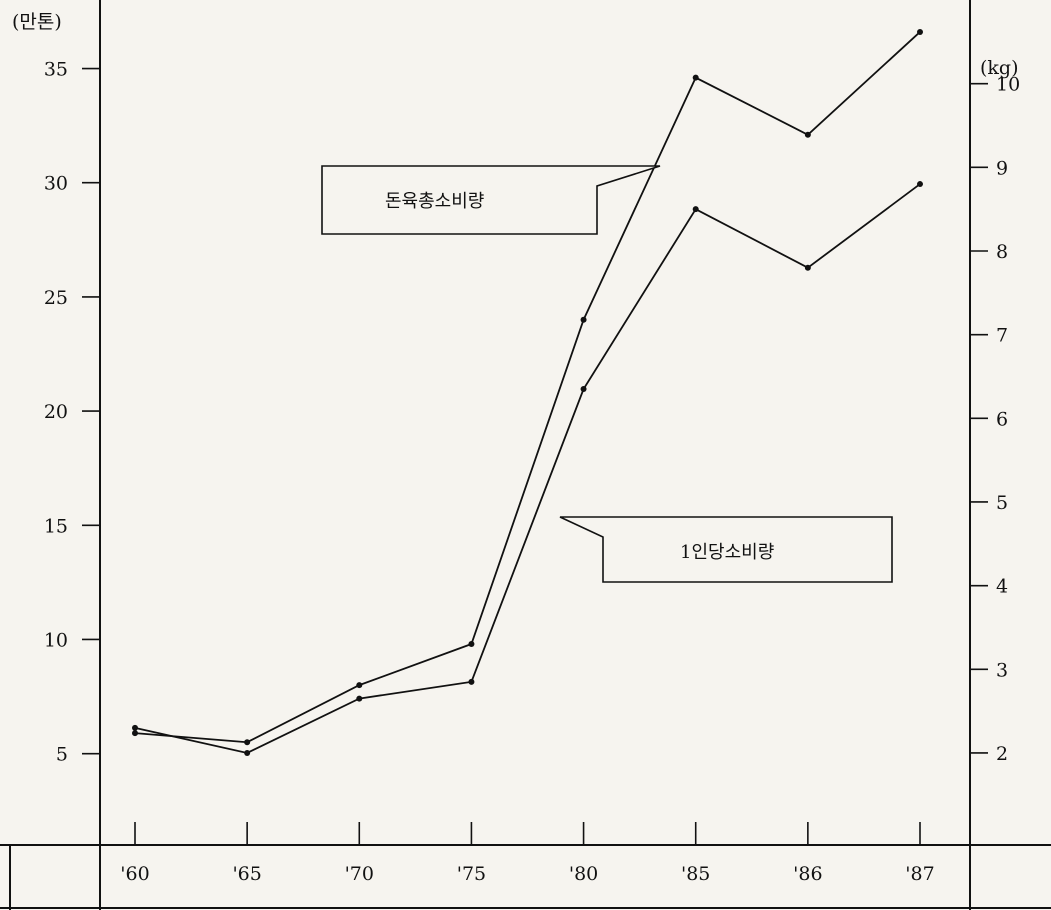 The width and height of the screenshot is (1051, 910). What do you see at coordinates (1002, 503) in the screenshot?
I see `right-tick-label: 5` at bounding box center [1002, 503].